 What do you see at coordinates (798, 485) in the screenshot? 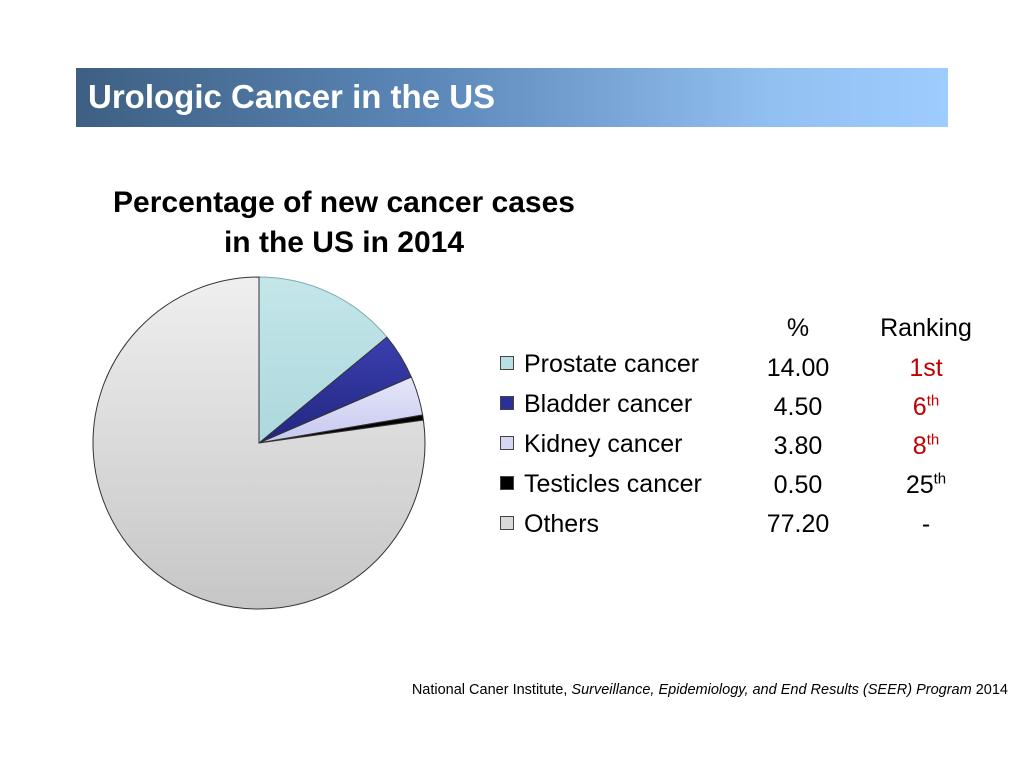
I see `percent-cell-testicles: 0.50` at bounding box center [798, 485].